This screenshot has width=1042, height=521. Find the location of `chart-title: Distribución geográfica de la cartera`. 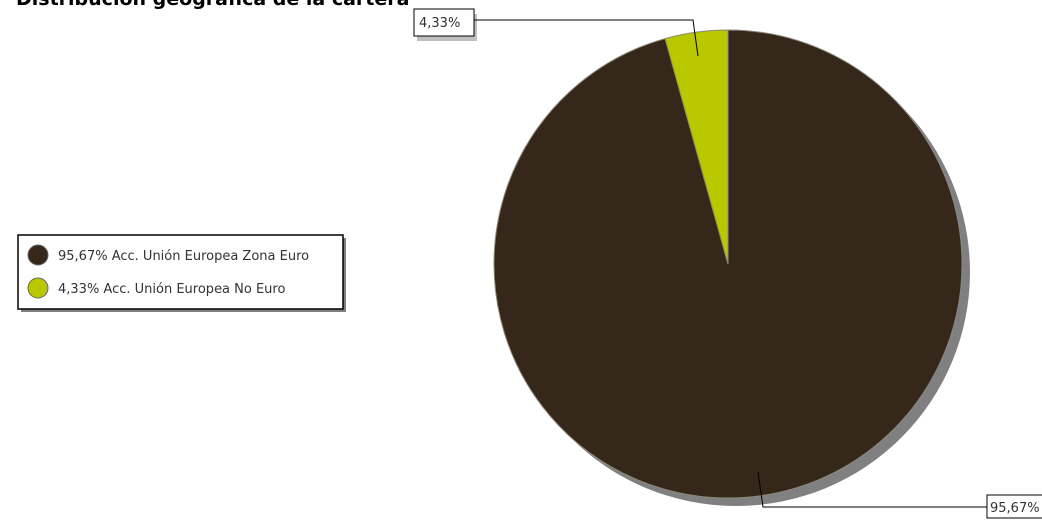

chart-title: Distribución geográfica de la cartera is located at coordinates (212, 5).